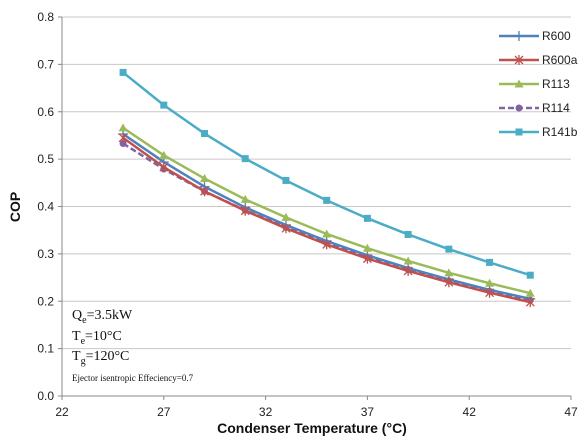  Describe the element at coordinates (15, 207) in the screenshot. I see `y-axis-title: COP` at that location.